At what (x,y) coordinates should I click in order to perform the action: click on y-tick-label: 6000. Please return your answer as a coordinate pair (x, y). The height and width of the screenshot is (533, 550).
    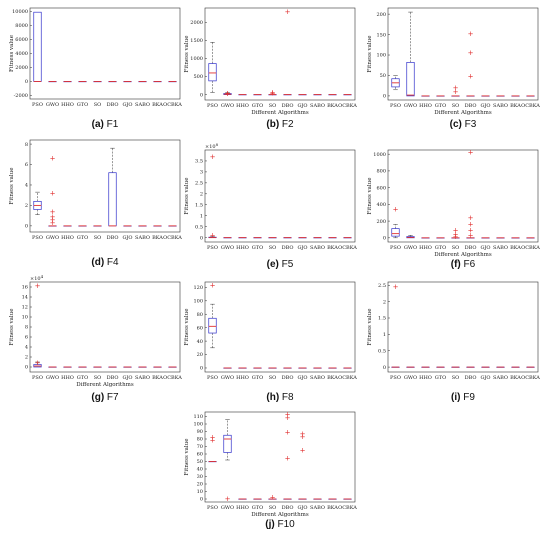
    Looking at the image, I should click on (21, 40).